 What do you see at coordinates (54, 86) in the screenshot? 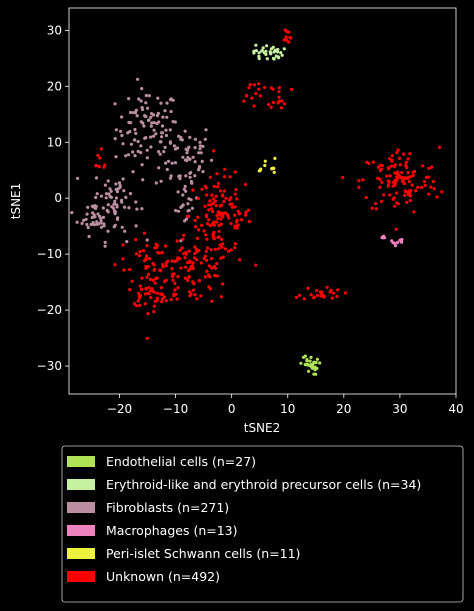
I see `y-tick-label: 20` at bounding box center [54, 86].